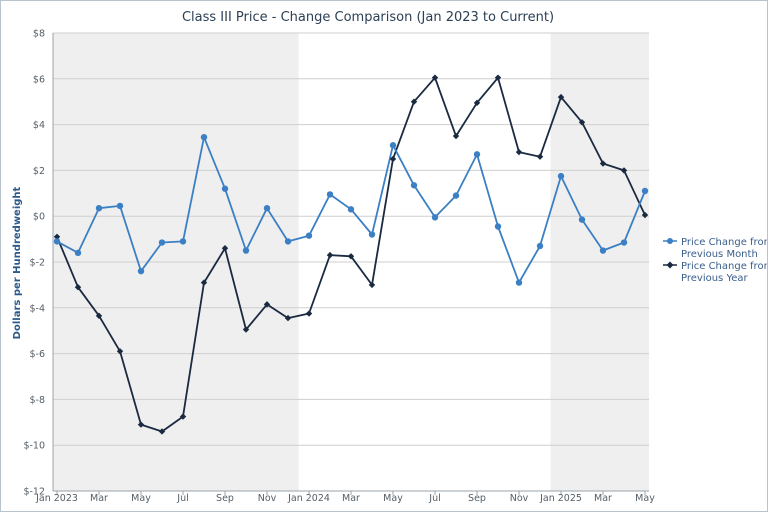  Describe the element at coordinates (39, 34) in the screenshot. I see `y-tick-label: $8` at that location.